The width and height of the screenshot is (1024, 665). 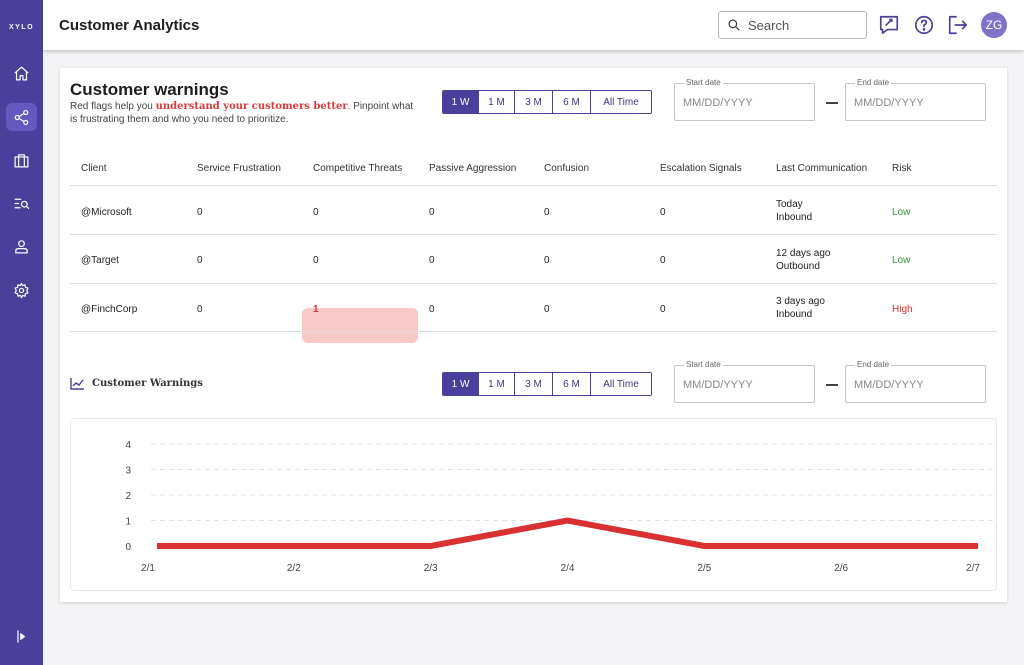 I want to click on chart-range-6m: 6 M, so click(x=572, y=384).